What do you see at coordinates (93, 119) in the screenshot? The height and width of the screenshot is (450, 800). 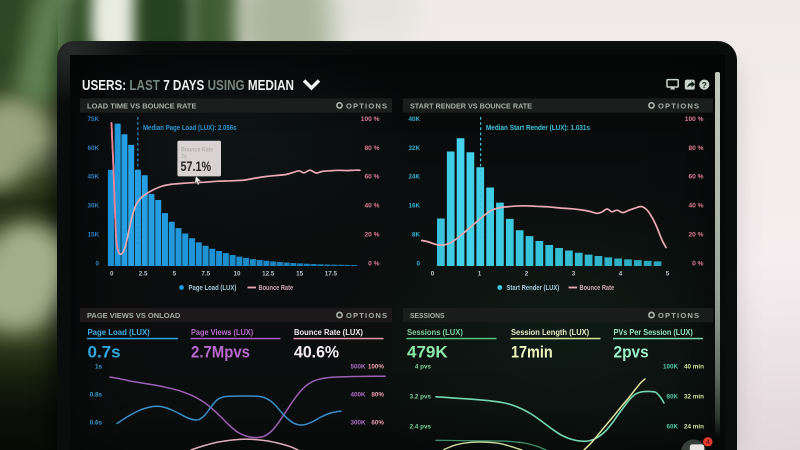 I see `svg-text: 75K` at bounding box center [93, 119].